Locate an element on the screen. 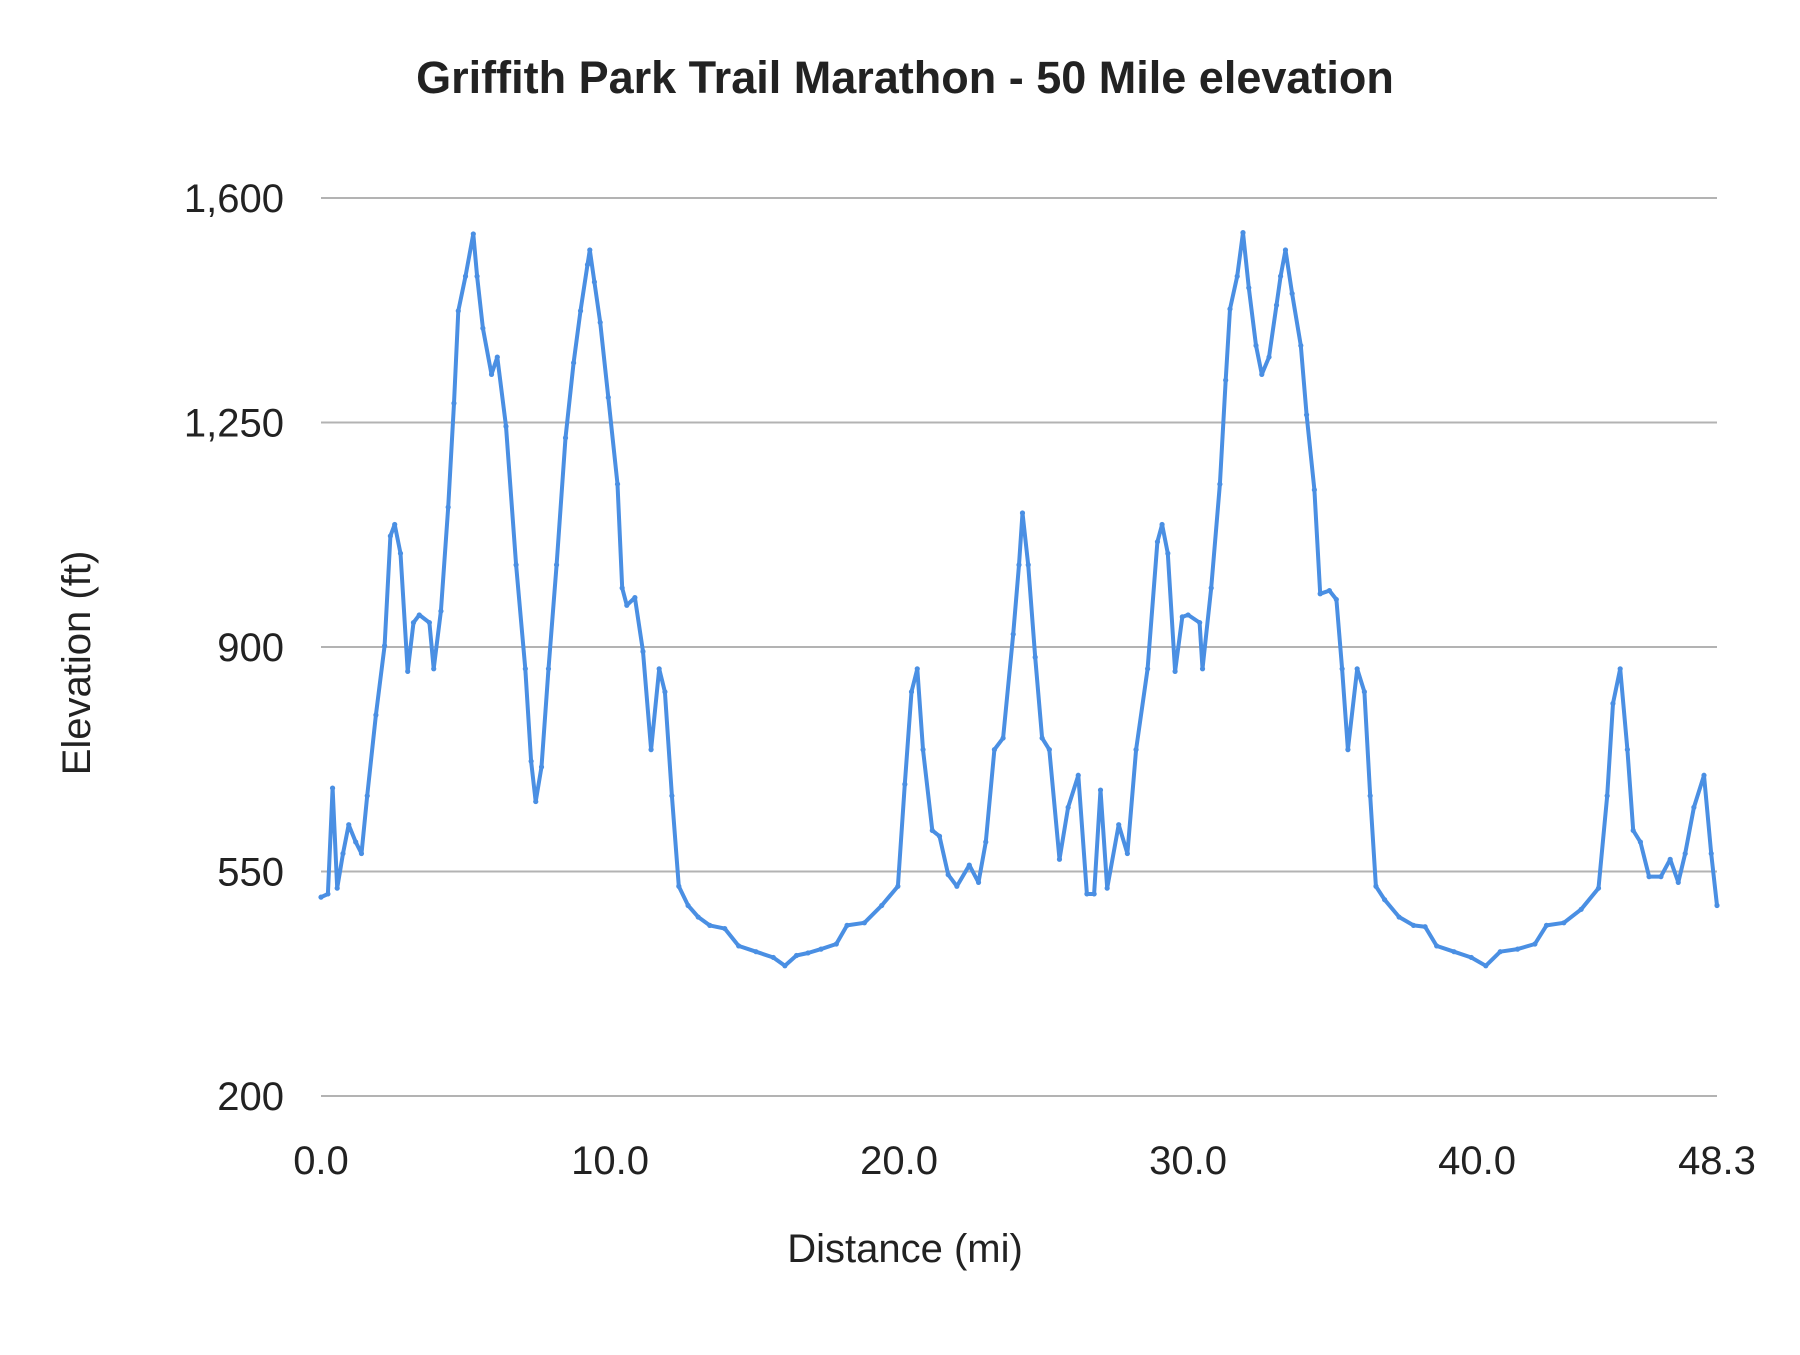 The image size is (1800, 1355). y-axis-ticks: 200 550 900 1,250 1,600 is located at coordinates (234, 648).